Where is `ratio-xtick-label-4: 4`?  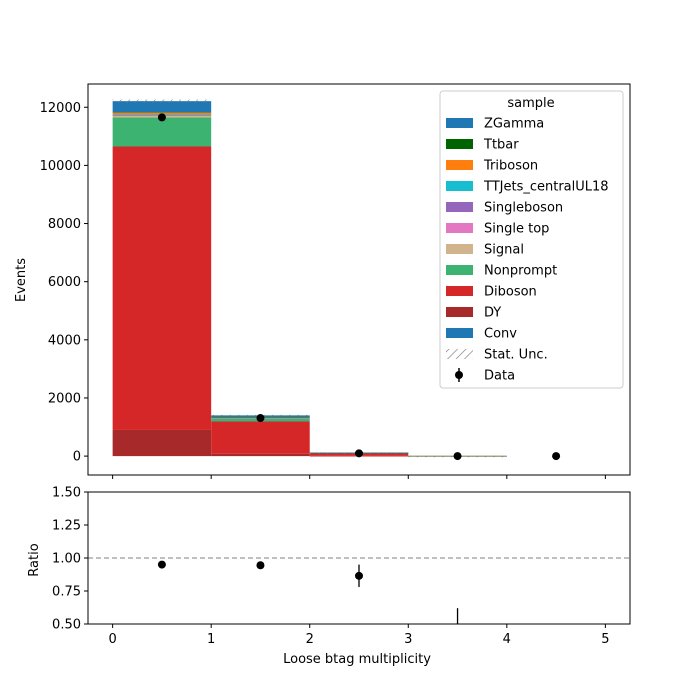
ratio-xtick-label-4: 4 is located at coordinates (507, 639).